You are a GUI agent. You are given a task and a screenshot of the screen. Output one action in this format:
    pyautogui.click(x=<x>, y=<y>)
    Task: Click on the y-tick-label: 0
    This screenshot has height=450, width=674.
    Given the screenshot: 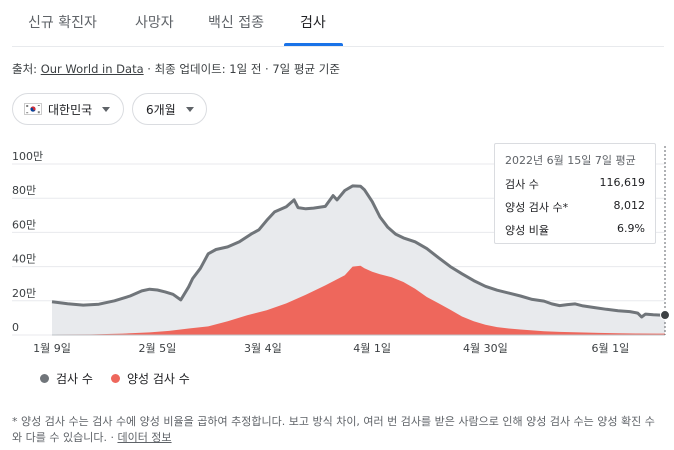 What is the action you would take?
    pyautogui.click(x=15, y=327)
    